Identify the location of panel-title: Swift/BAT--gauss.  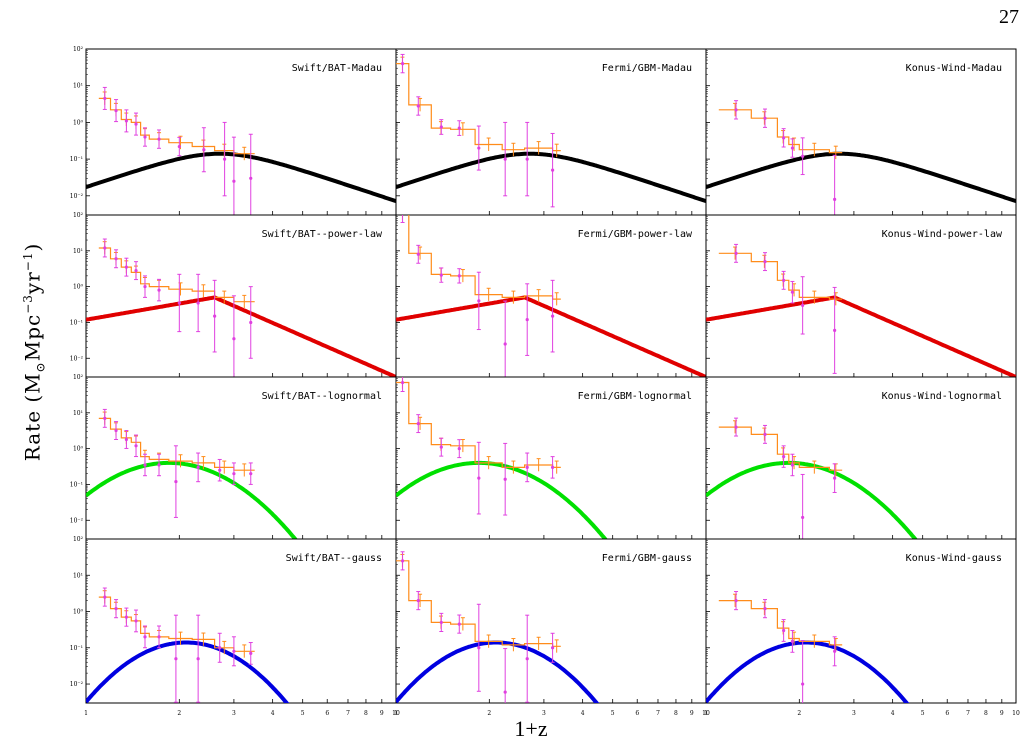
(334, 558).